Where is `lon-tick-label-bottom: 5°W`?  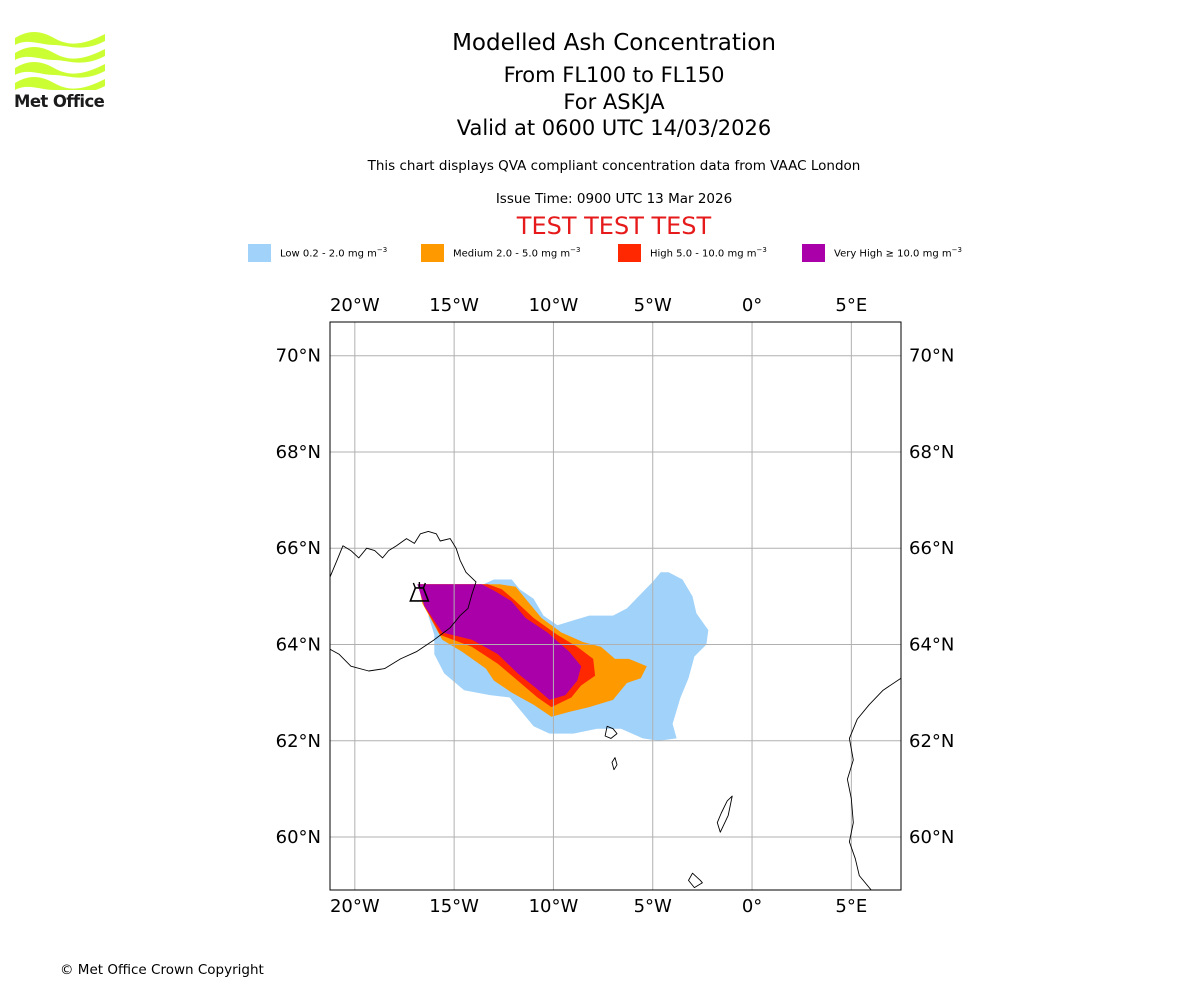 lon-tick-label-bottom: 5°W is located at coordinates (653, 906).